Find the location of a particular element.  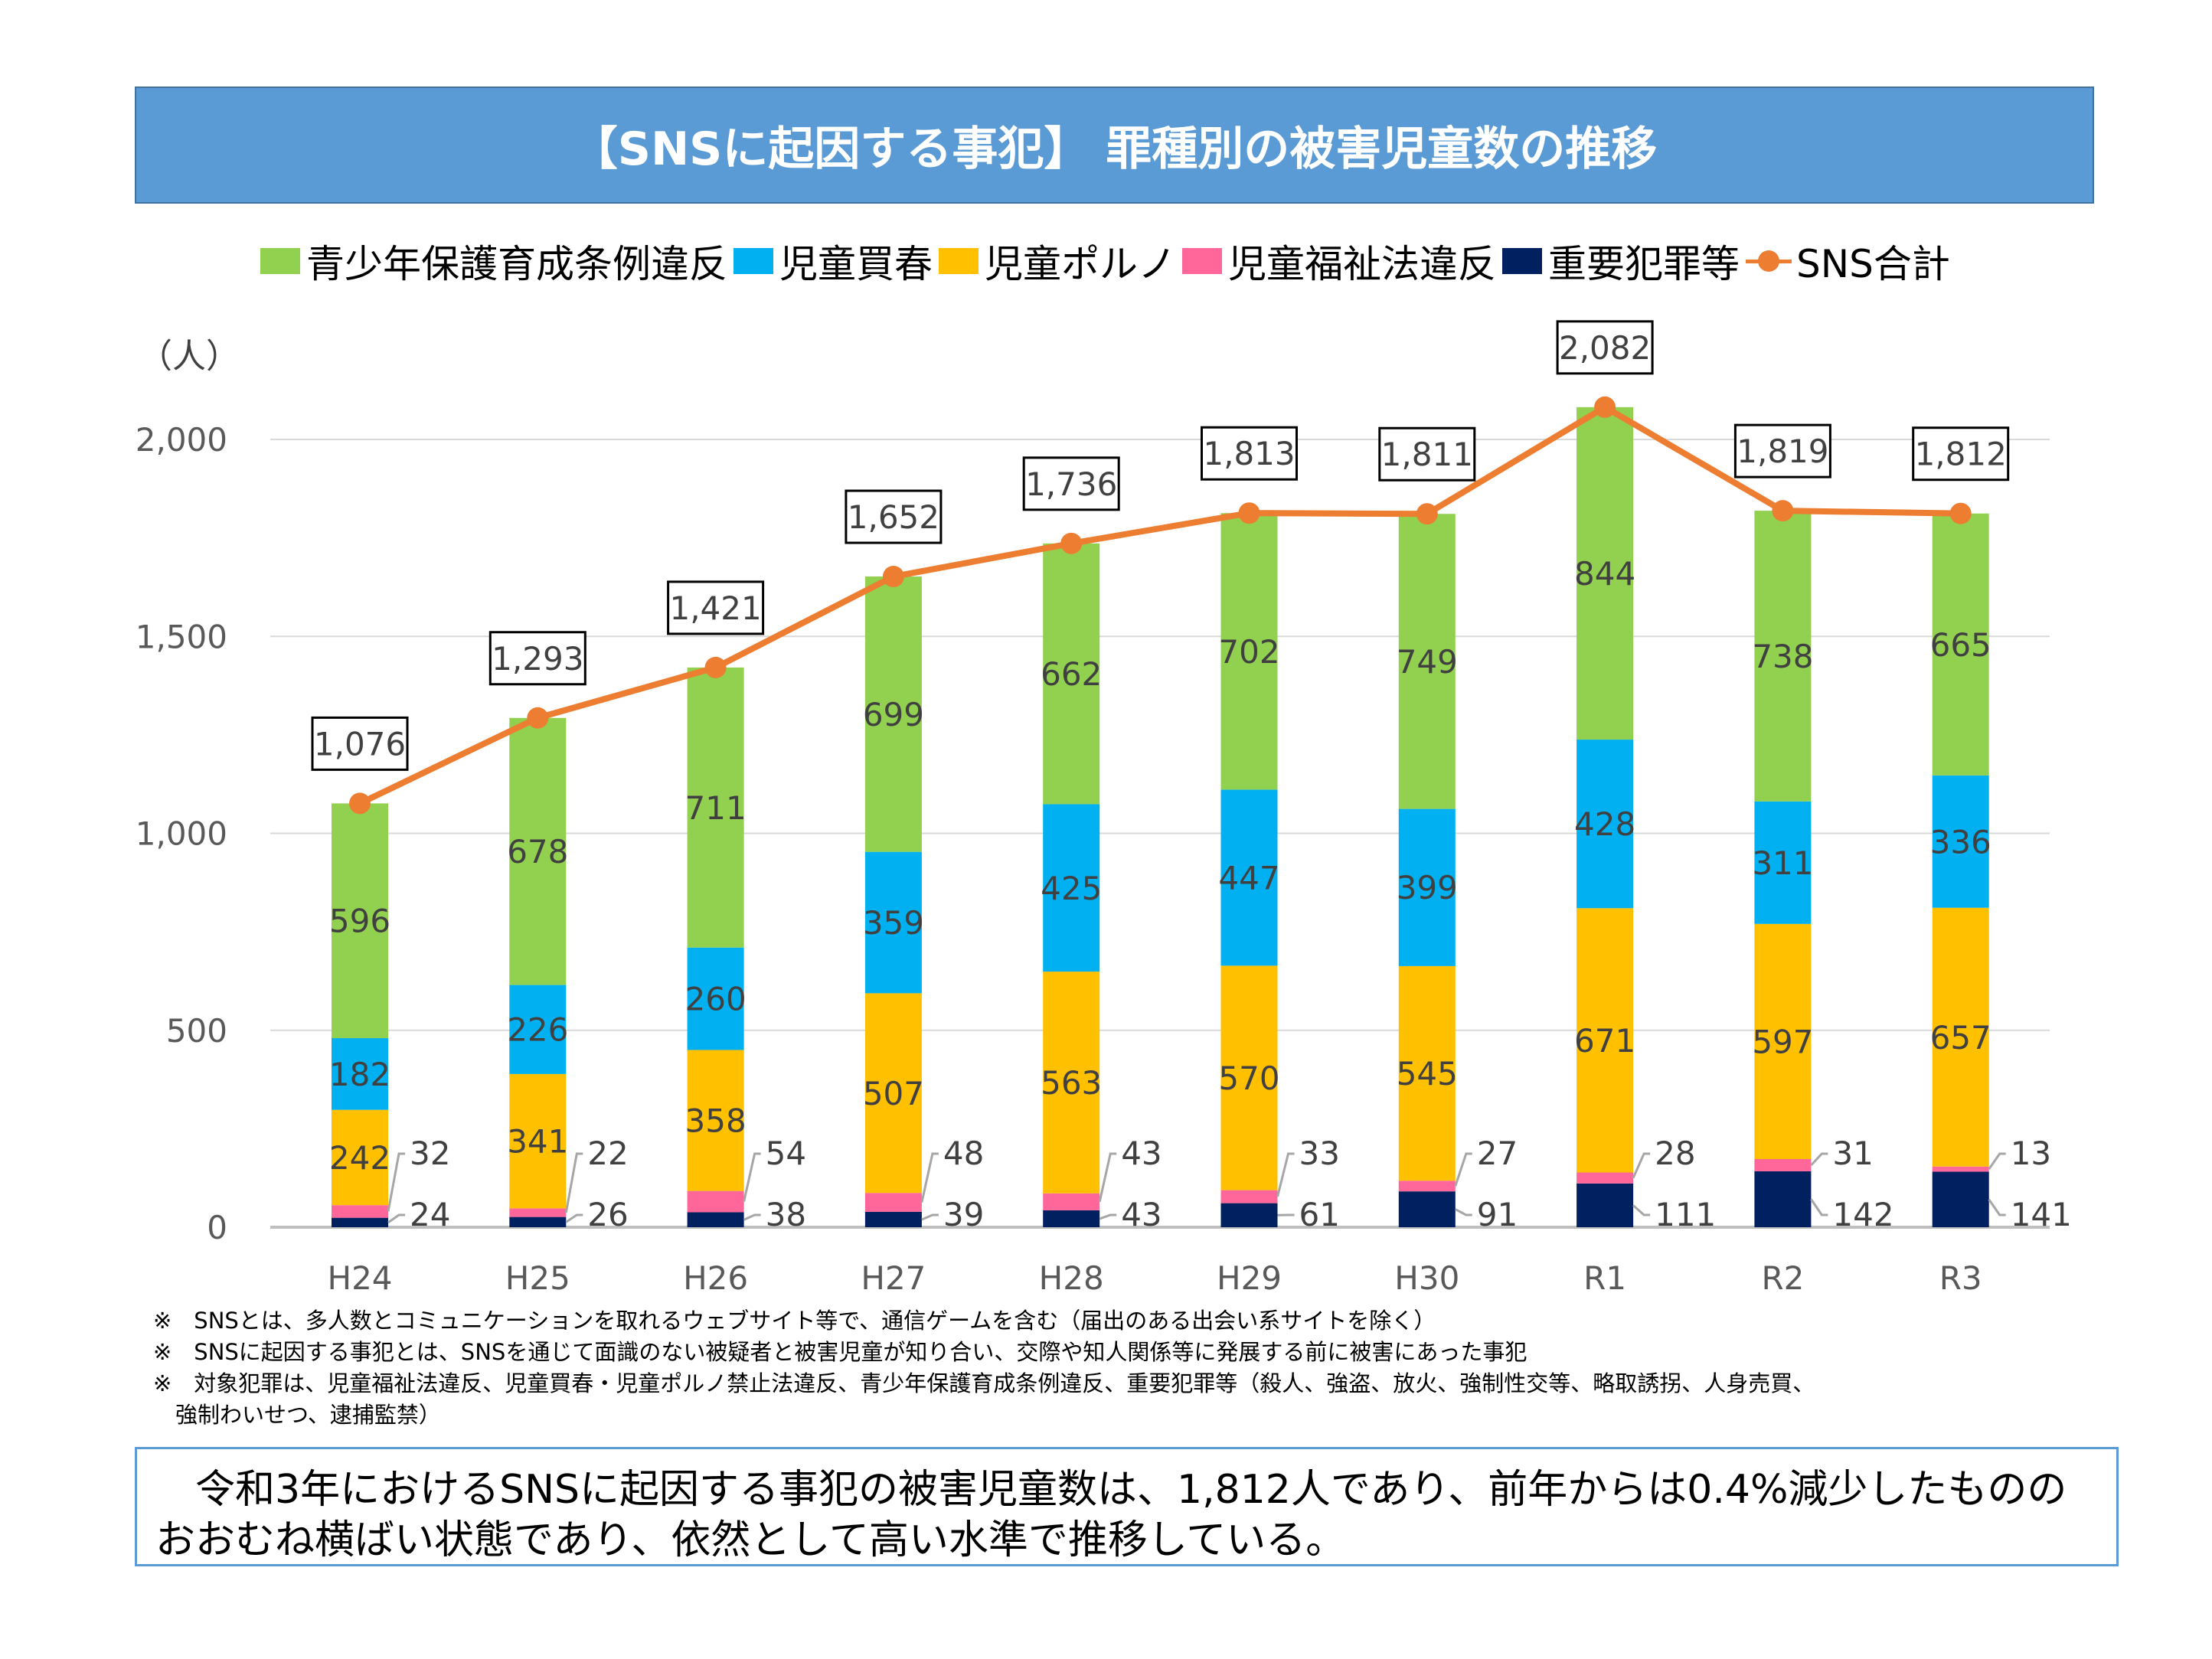

data-label-youth: 738 is located at coordinates (1782, 656).